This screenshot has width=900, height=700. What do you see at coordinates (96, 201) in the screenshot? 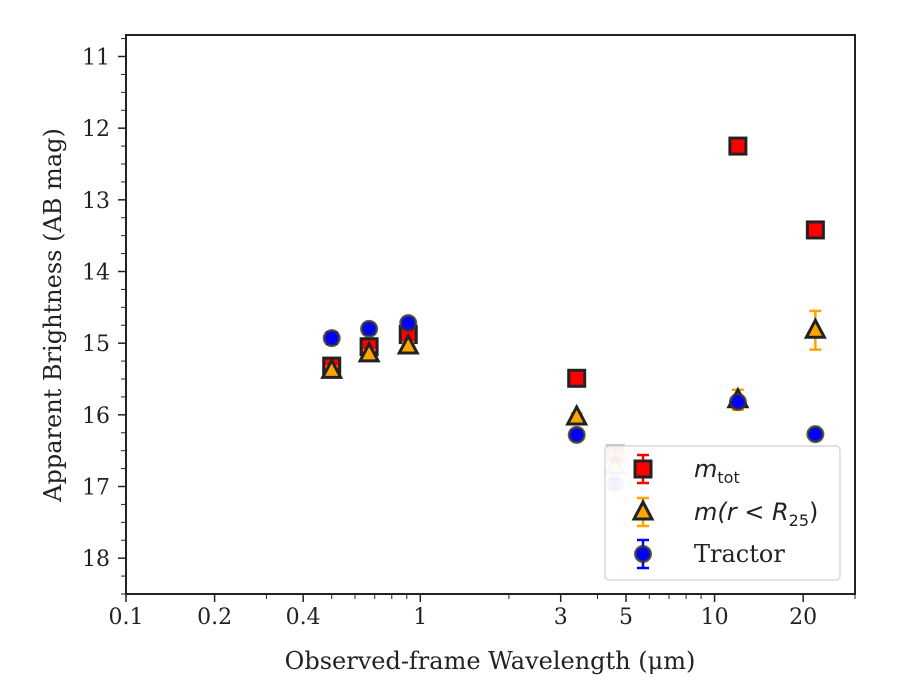
I see `y-tick-label: 13` at bounding box center [96, 201].